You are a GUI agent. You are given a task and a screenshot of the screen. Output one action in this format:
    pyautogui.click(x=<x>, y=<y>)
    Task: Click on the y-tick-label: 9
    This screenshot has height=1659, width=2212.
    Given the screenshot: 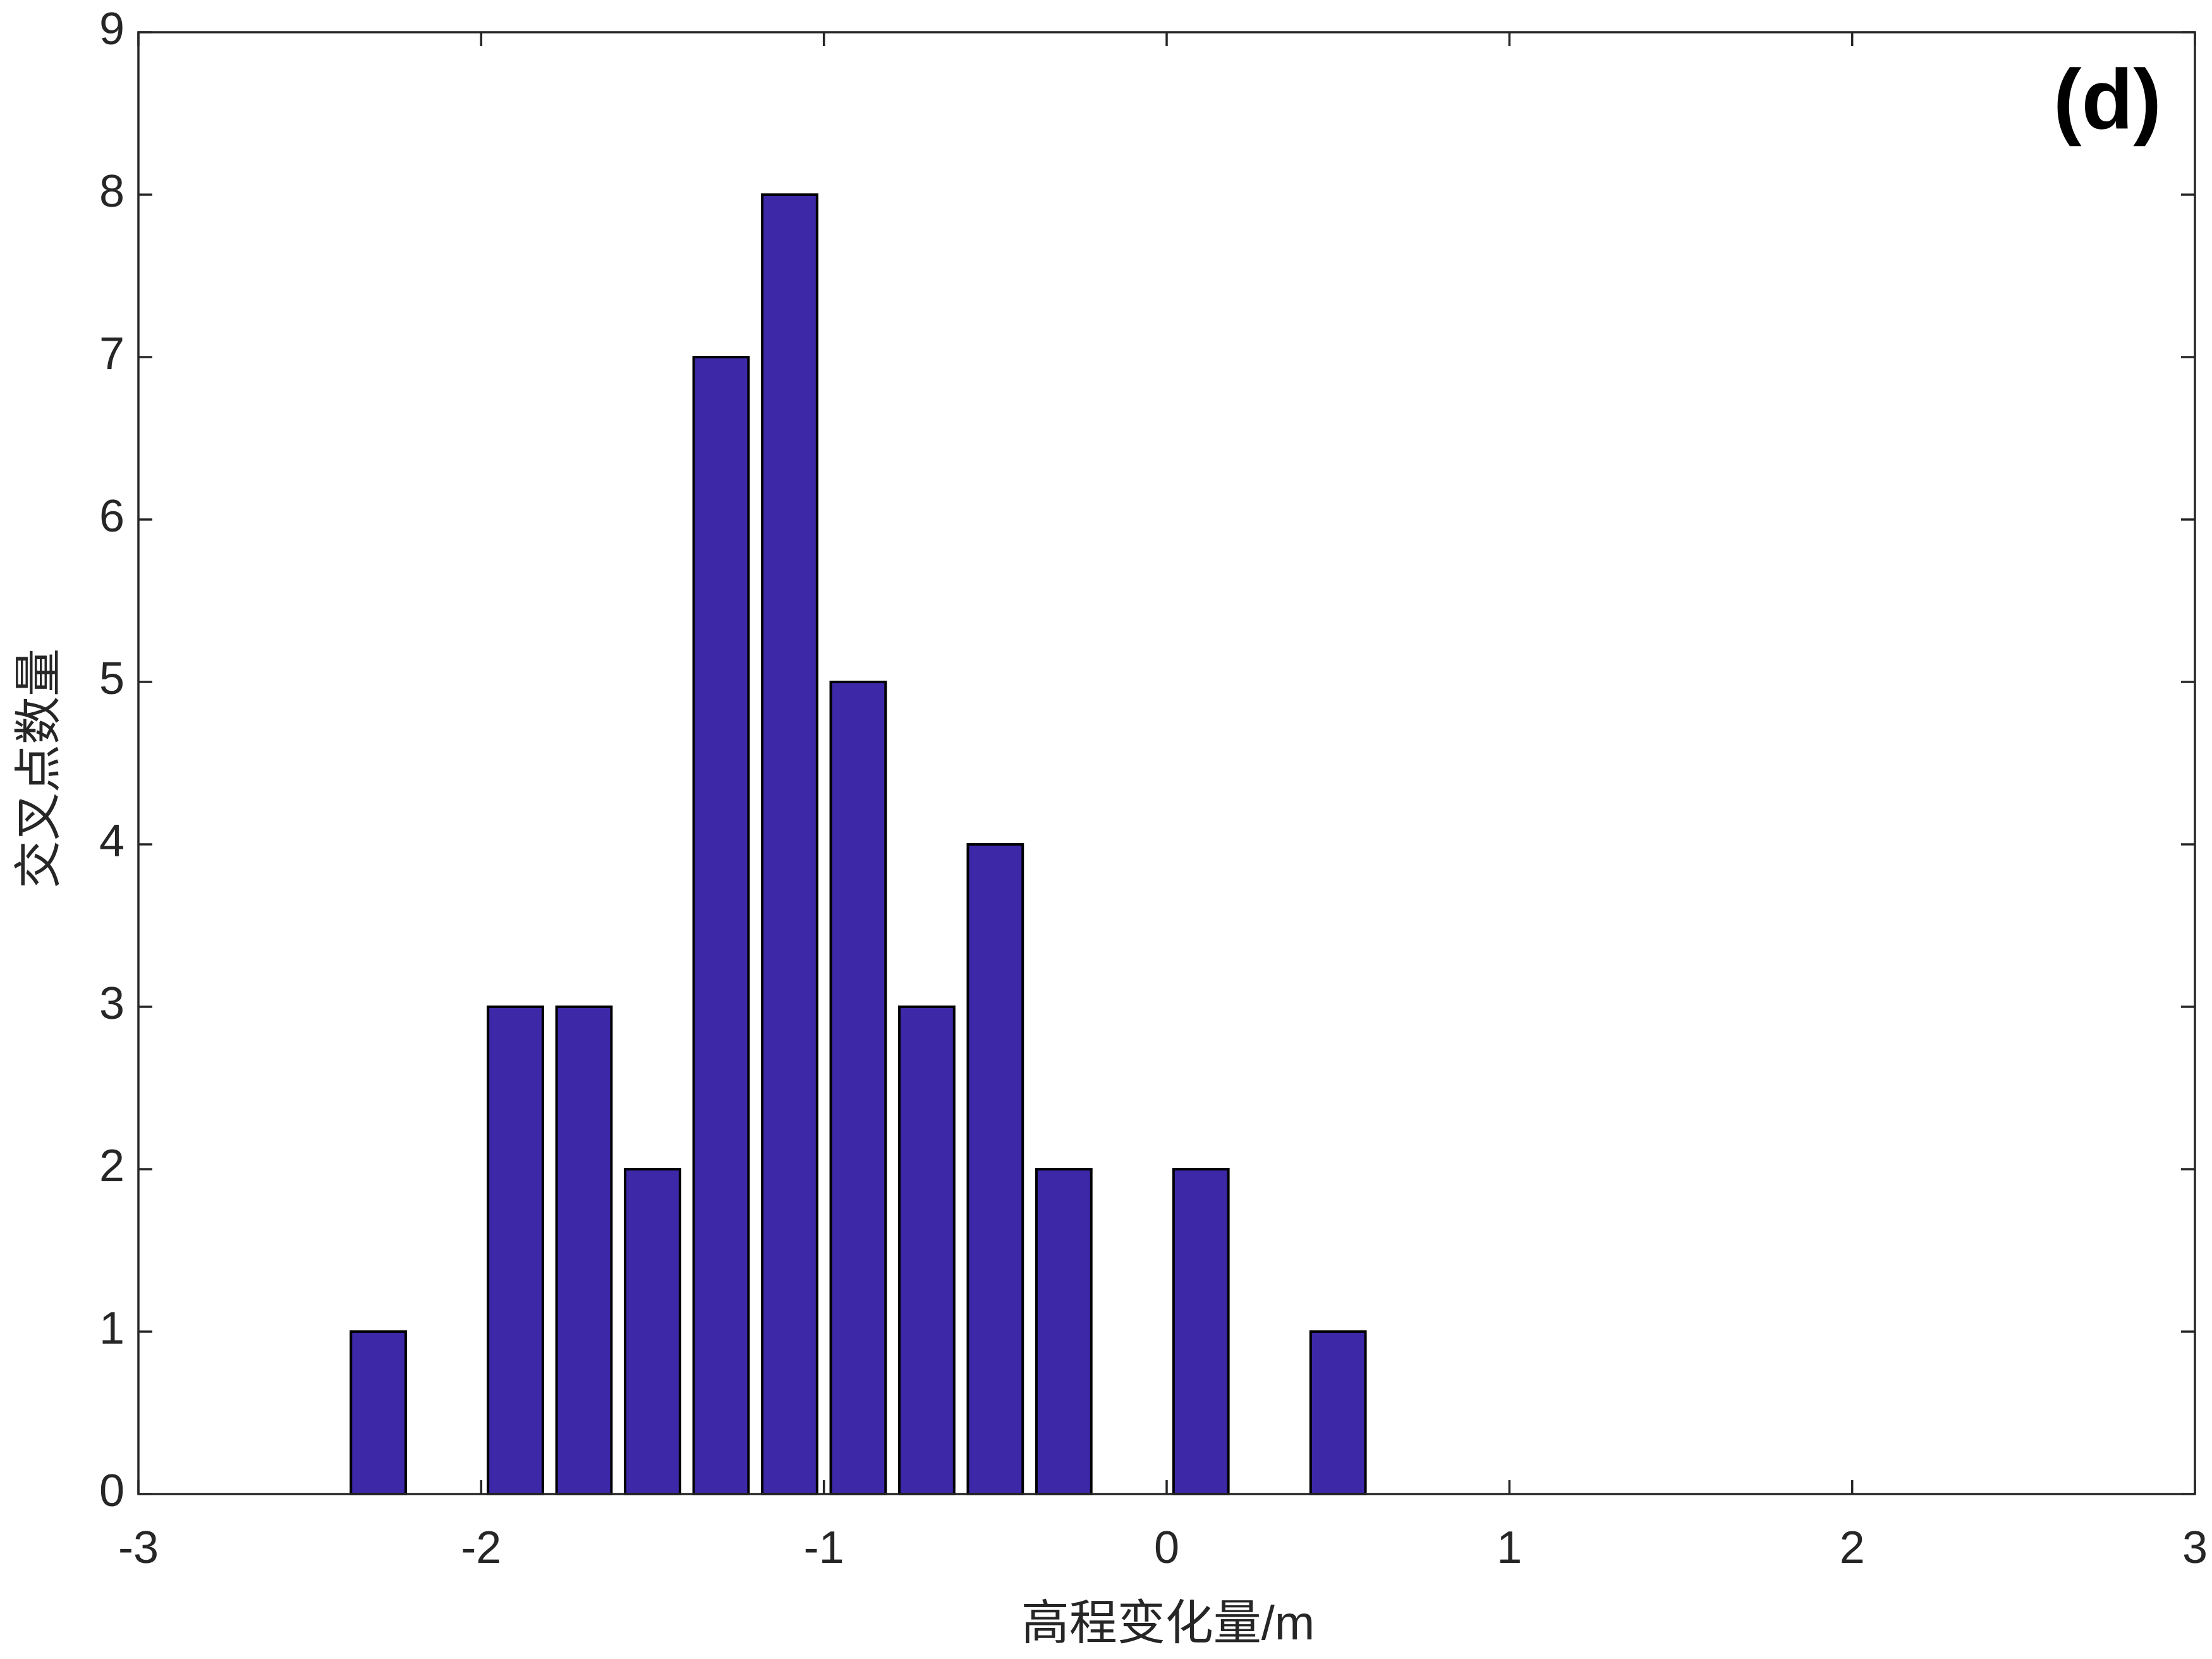 What is the action you would take?
    pyautogui.click(x=112, y=29)
    